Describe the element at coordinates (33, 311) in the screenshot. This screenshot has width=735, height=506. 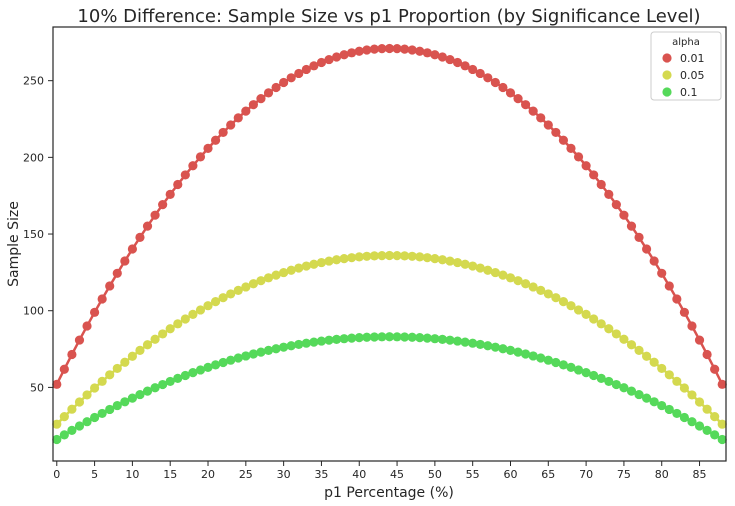
I see `y-tick-label: 100` at that location.